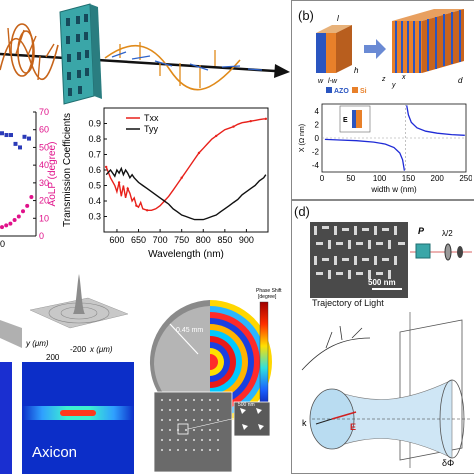  What do you see at coordinates (341, 91) in the screenshot?
I see `legend-azo: AZO` at bounding box center [341, 91].